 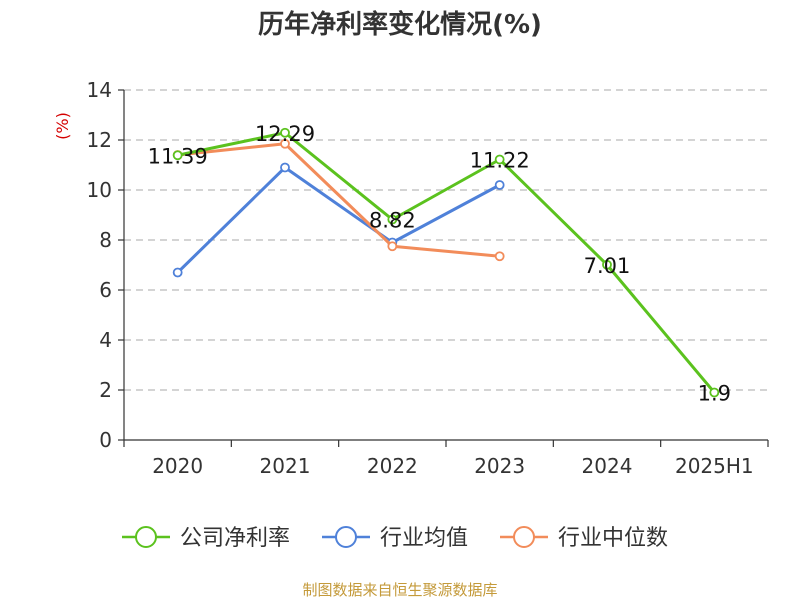 What do you see at coordinates (607, 466) in the screenshot?
I see `x-tick-label: 2024` at bounding box center [607, 466].